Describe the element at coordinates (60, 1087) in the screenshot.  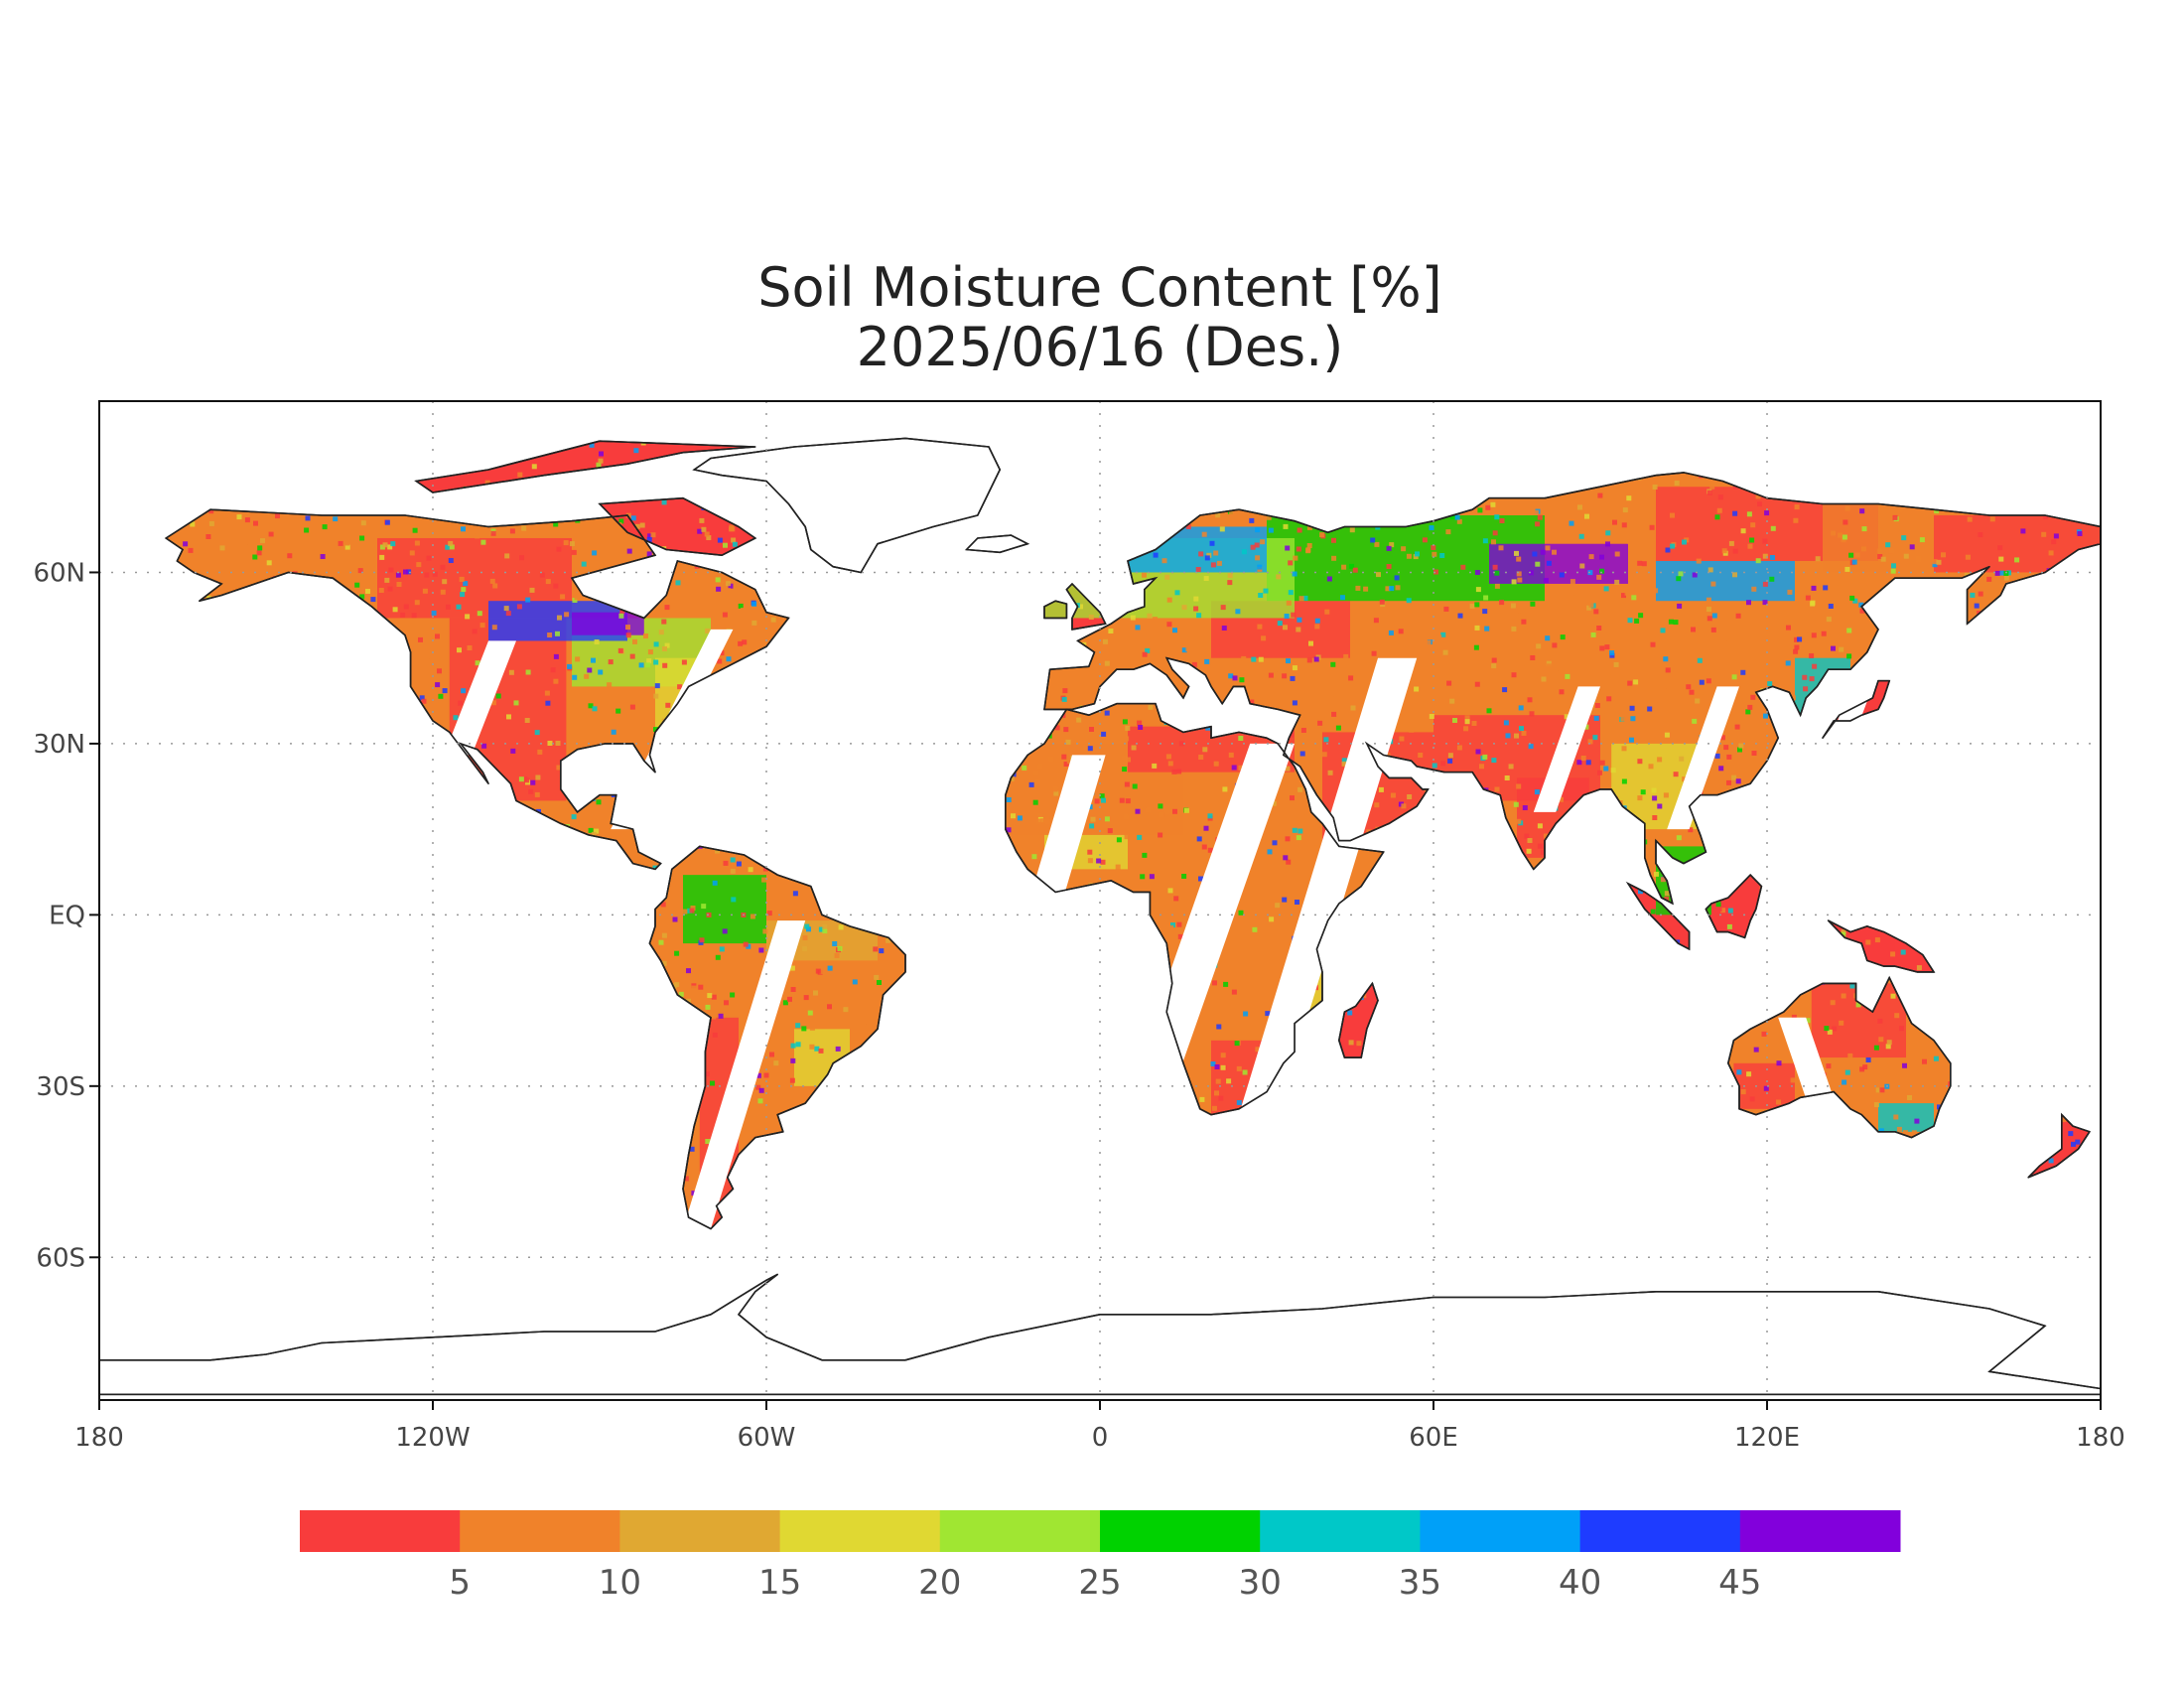
I see `lat-tick-label: 30S` at that location.